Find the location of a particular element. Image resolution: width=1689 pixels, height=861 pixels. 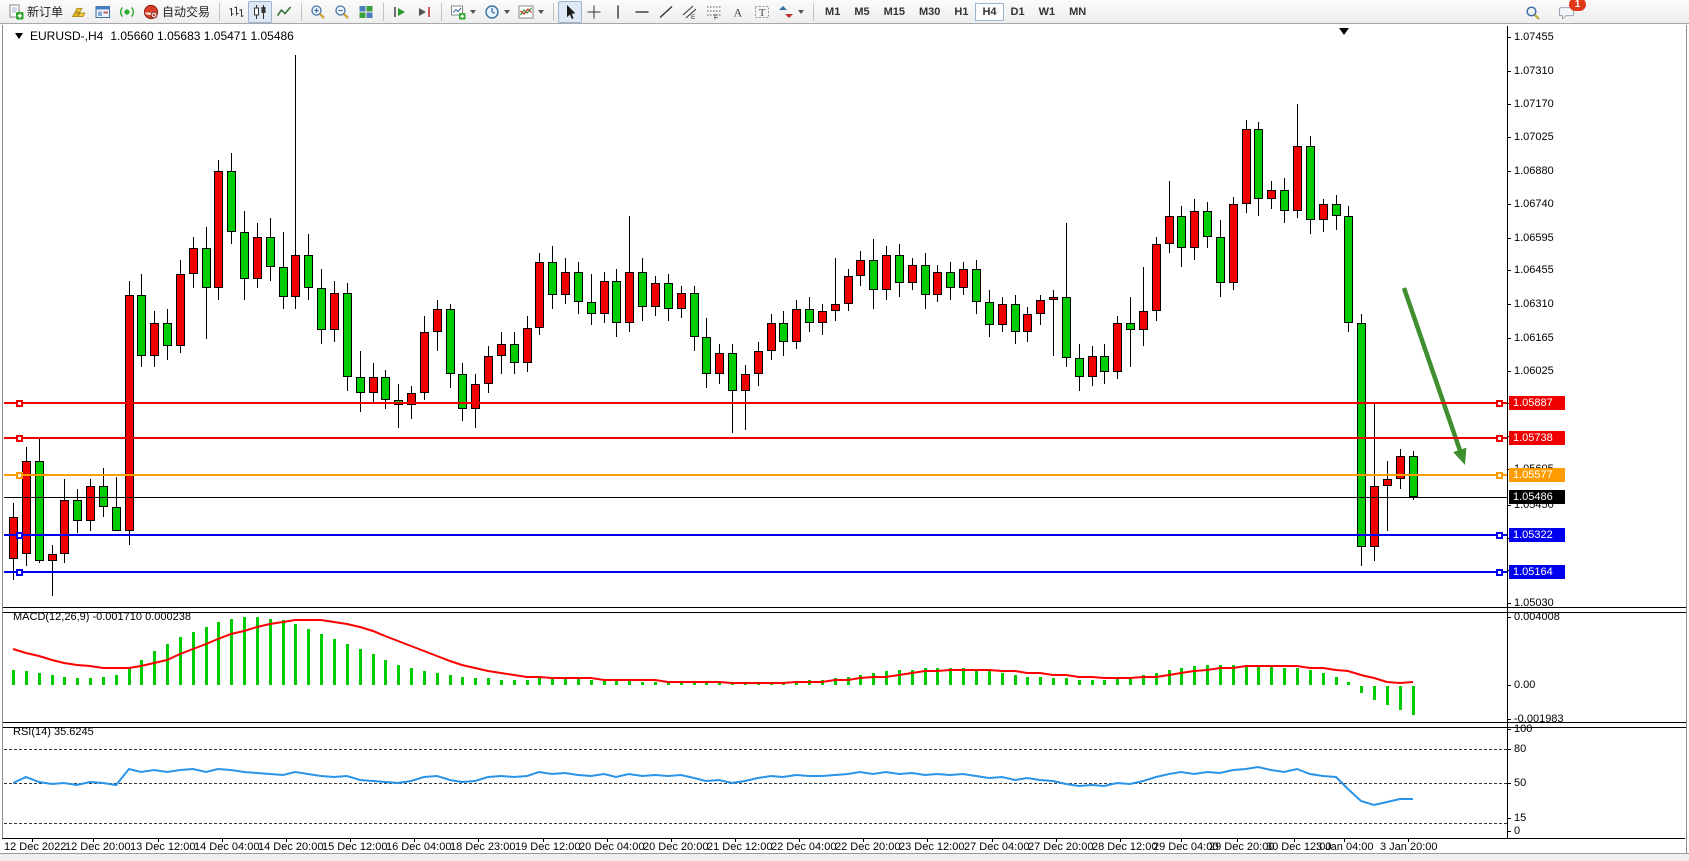

indicators-button is located at coordinates (531, 12).